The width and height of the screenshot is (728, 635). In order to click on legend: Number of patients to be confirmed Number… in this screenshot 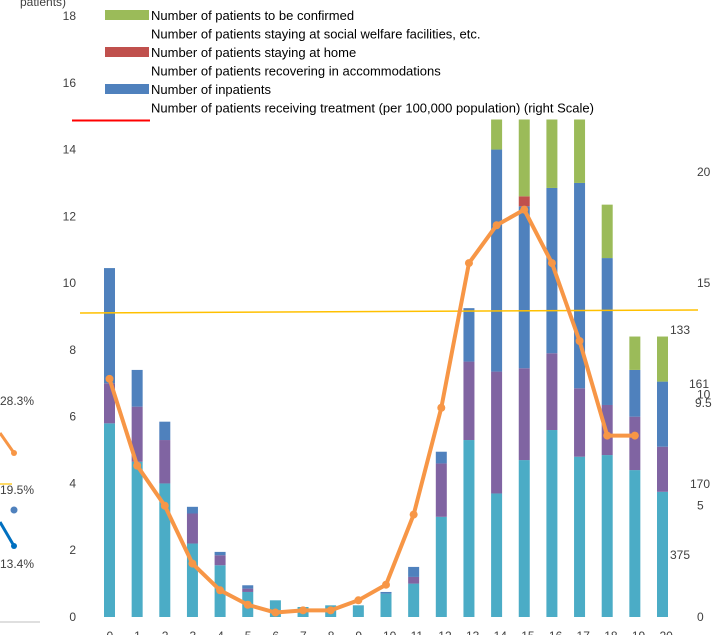, I will do `click(333, 65)`.